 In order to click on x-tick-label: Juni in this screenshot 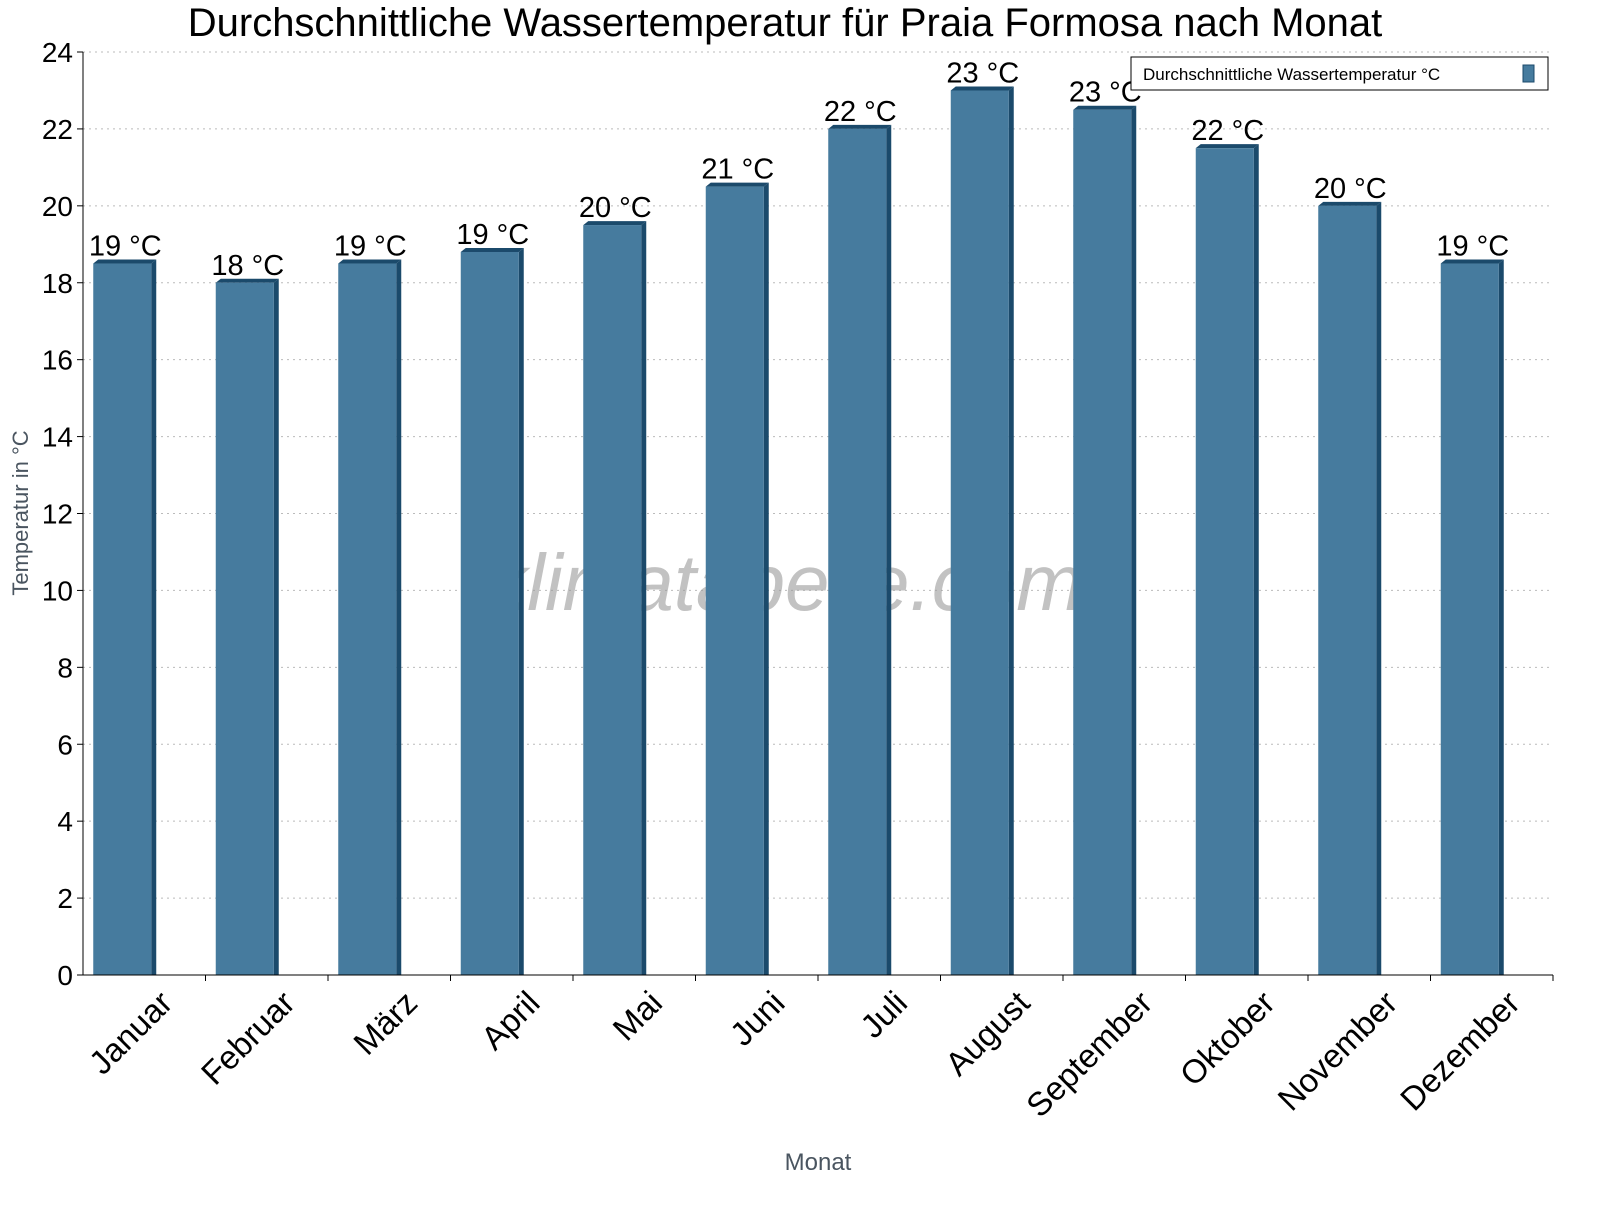, I will do `click(757, 1018)`.